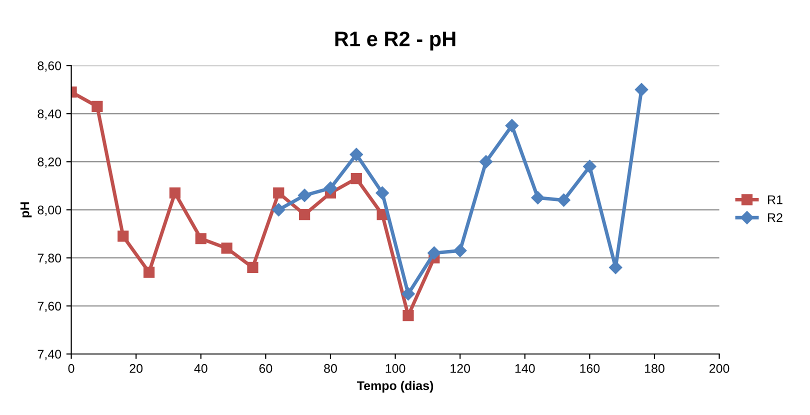 This screenshot has height=415, width=810. Describe the element at coordinates (330, 368) in the screenshot. I see `x-tick-label: 80` at that location.